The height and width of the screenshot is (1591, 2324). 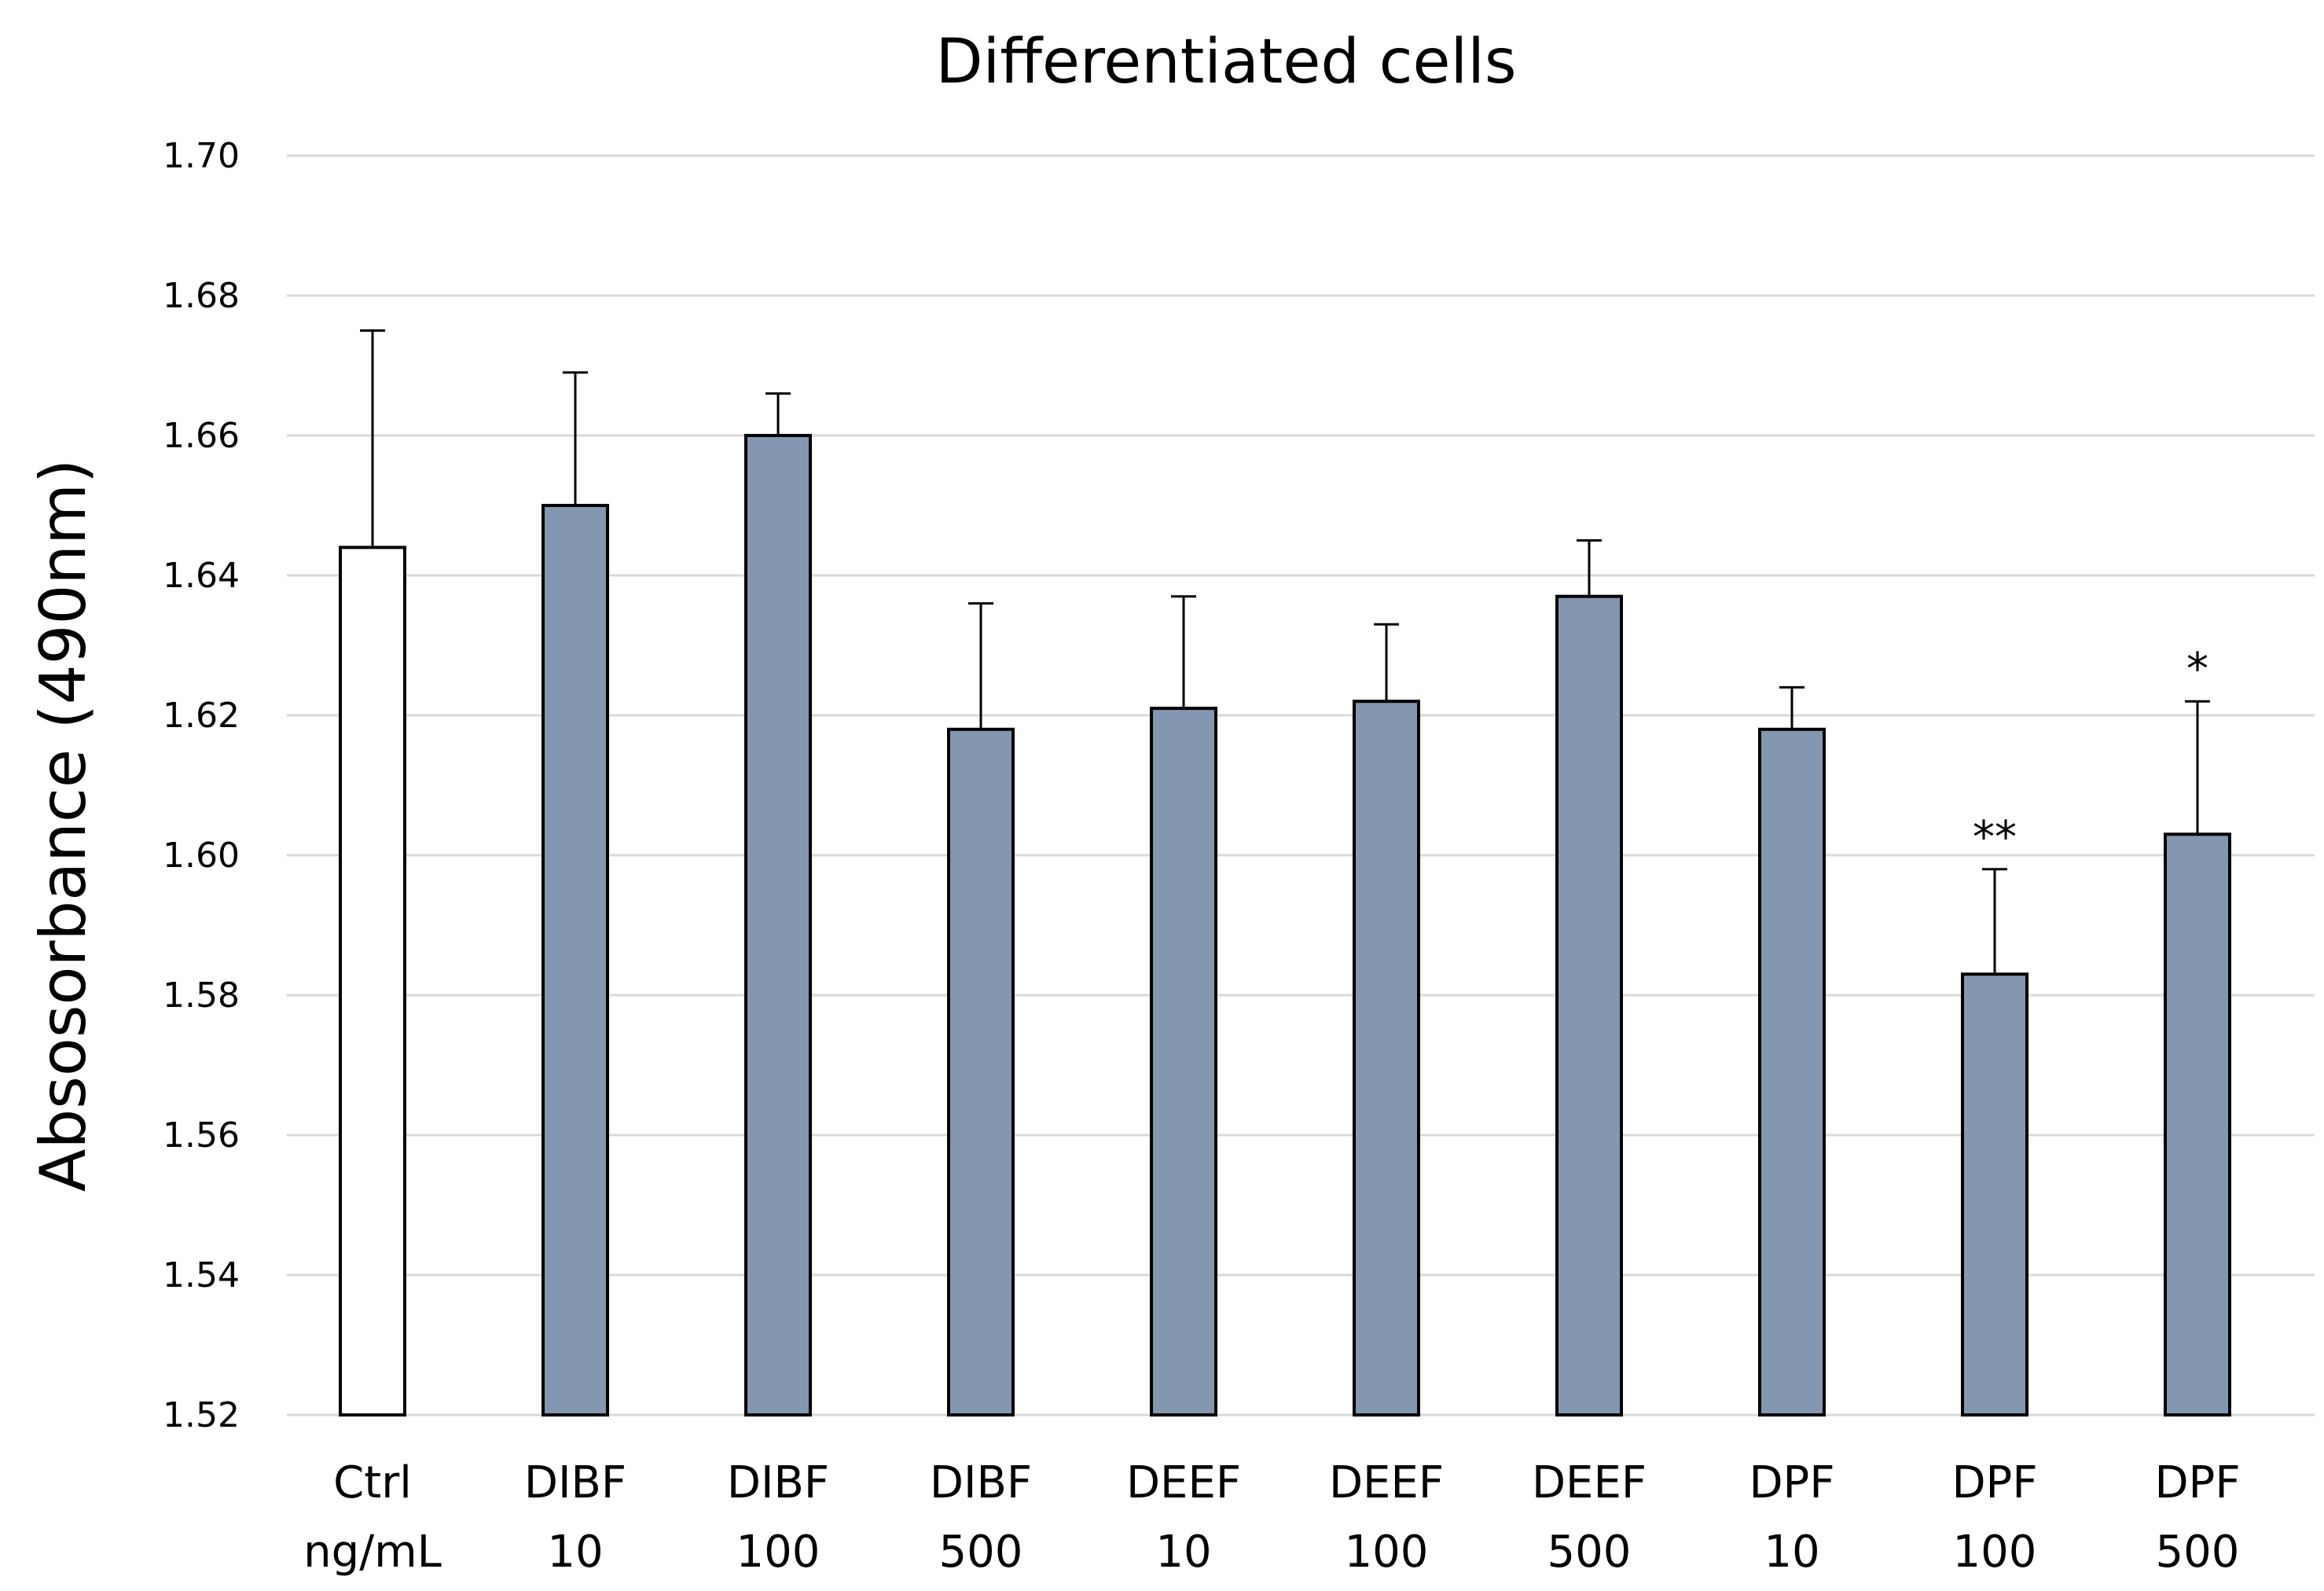 What do you see at coordinates (201, 1275) in the screenshot?
I see `y-tick-label: 1.54` at bounding box center [201, 1275].